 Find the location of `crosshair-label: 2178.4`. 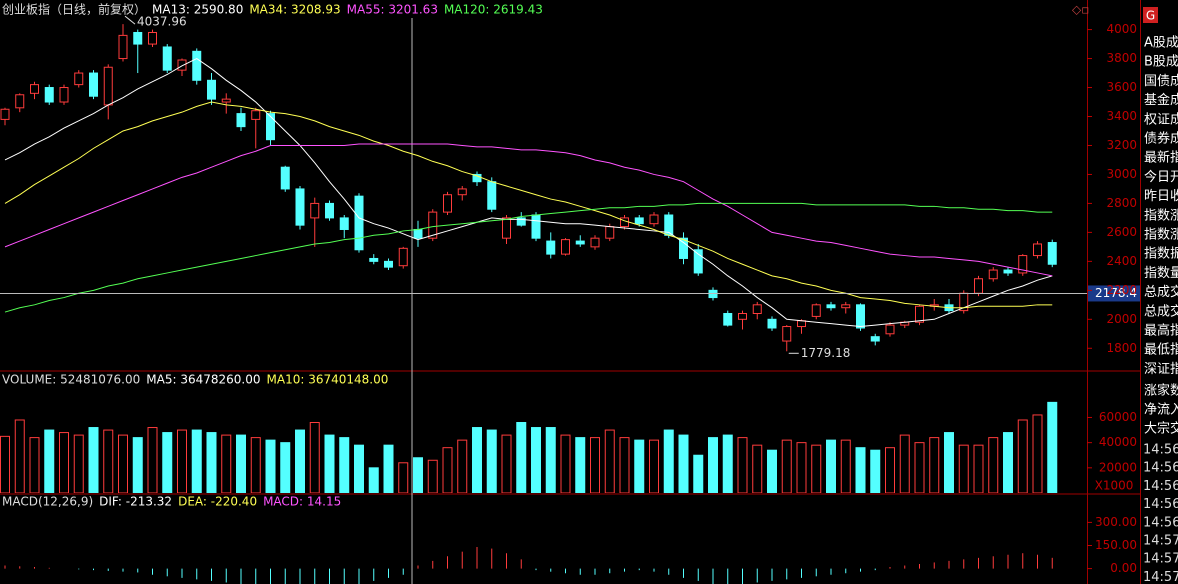

crosshair-label: 2178.4 is located at coordinates (1116, 293).